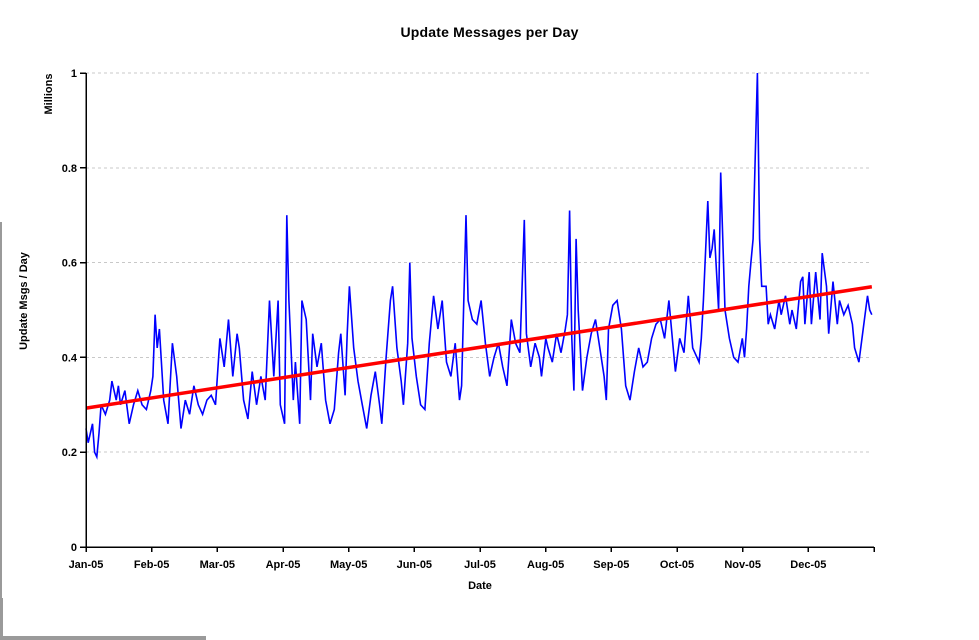  I want to click on y-tick-label: 0.8, so click(69, 169).